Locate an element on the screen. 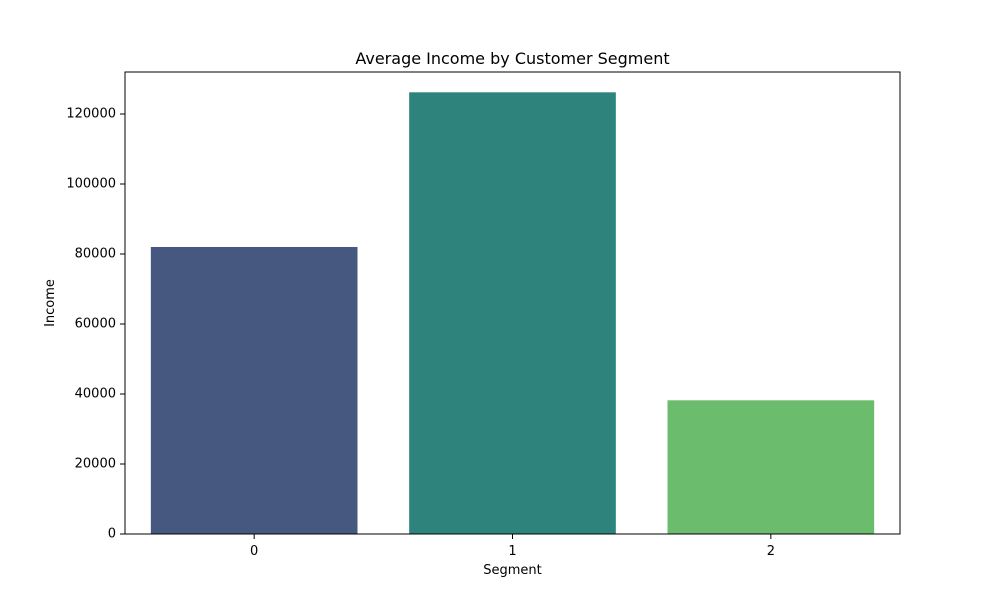 Image resolution: width=1000 pixels, height=604 pixels. y-tick-label: 0 is located at coordinates (112, 534).